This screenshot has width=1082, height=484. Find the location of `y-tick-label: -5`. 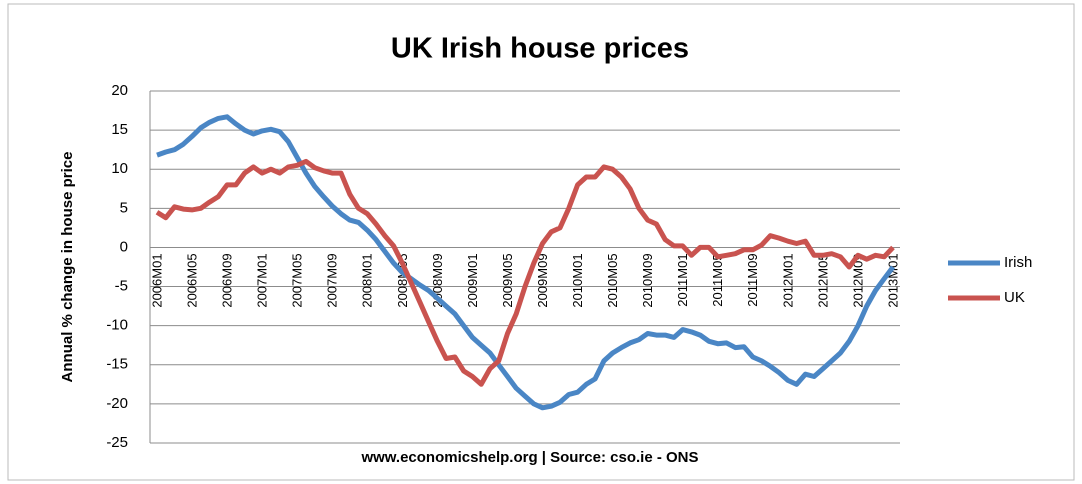

y-tick-label: -5 is located at coordinates (121, 286).